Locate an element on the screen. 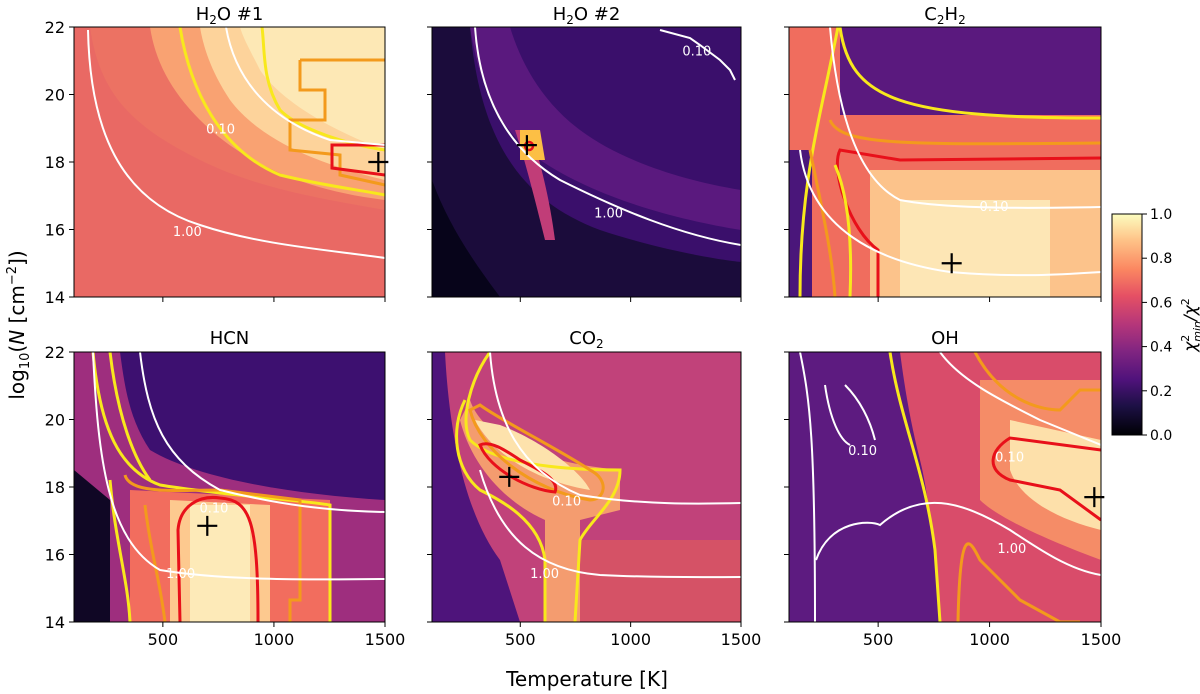 Image resolution: width=1200 pixels, height=694 pixels. panel-title: OH is located at coordinates (945, 338).